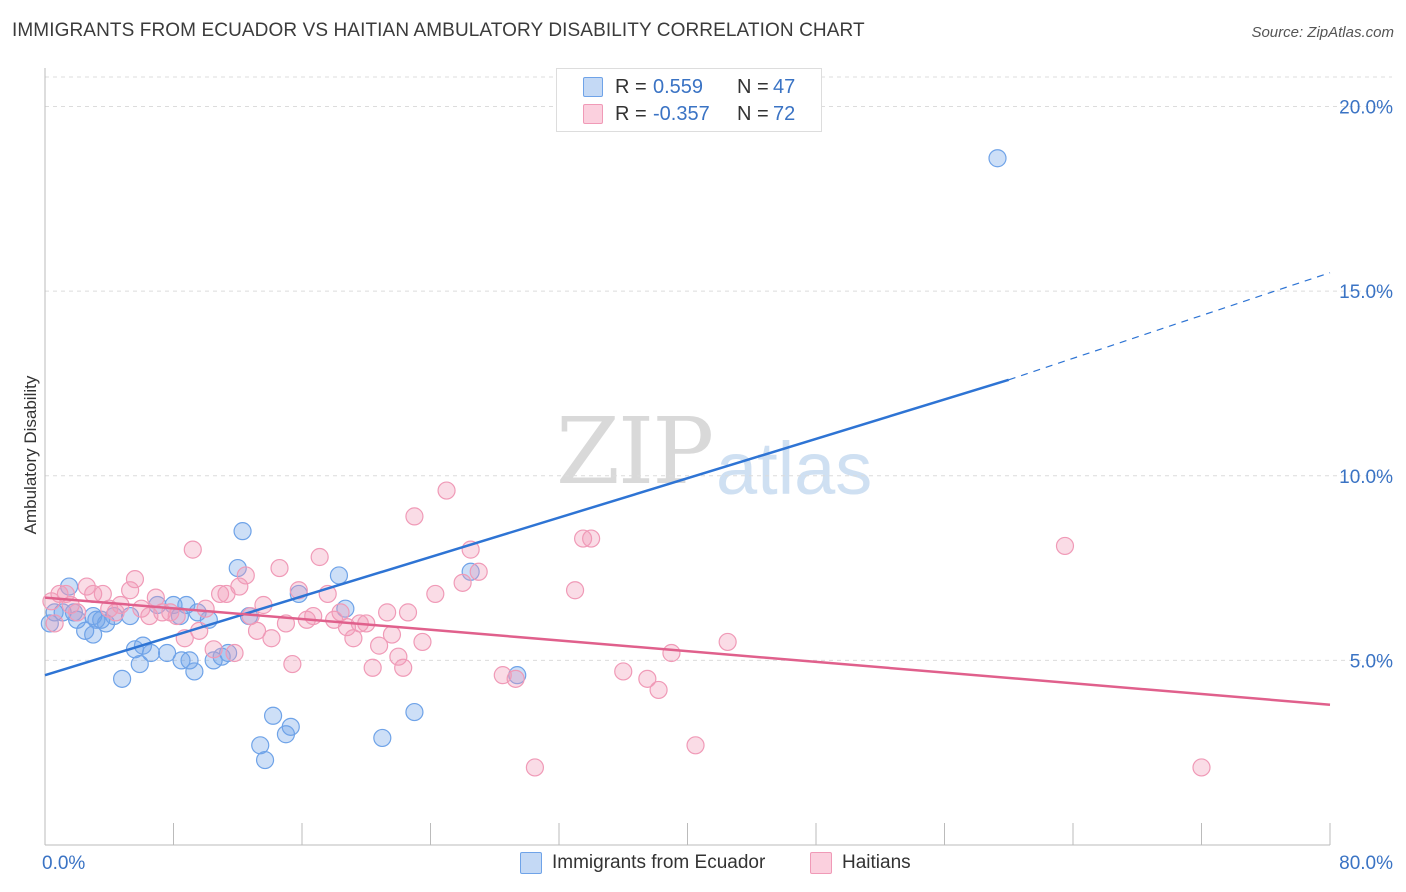  I want to click on legend-swatch-haitians, so click(593, 114).